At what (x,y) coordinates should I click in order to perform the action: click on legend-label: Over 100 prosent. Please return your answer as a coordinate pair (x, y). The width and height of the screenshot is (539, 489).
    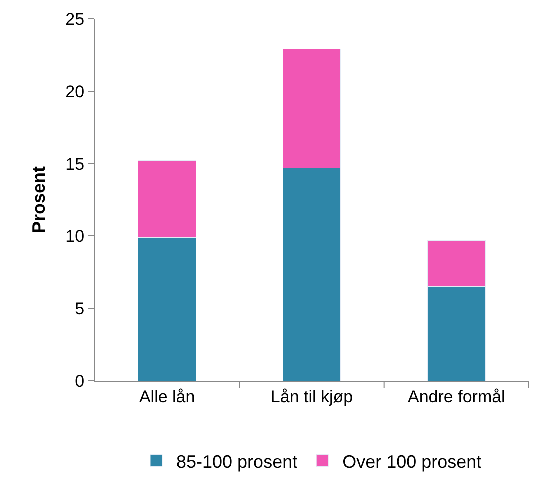
    Looking at the image, I should click on (412, 462).